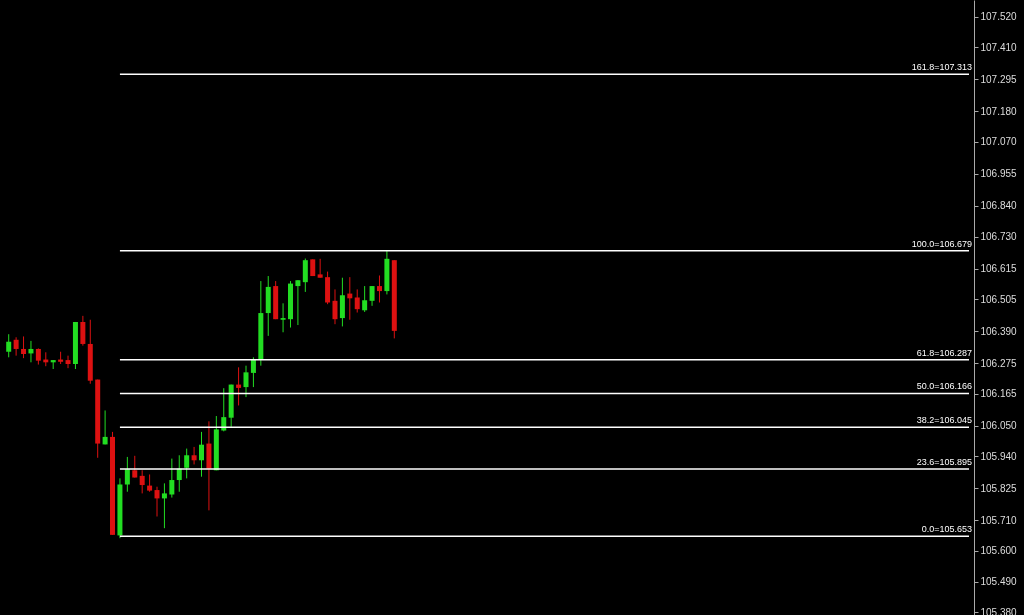 The image size is (1024, 615). Describe the element at coordinates (999, 426) in the screenshot. I see `y-tick-label: 106.050` at that location.